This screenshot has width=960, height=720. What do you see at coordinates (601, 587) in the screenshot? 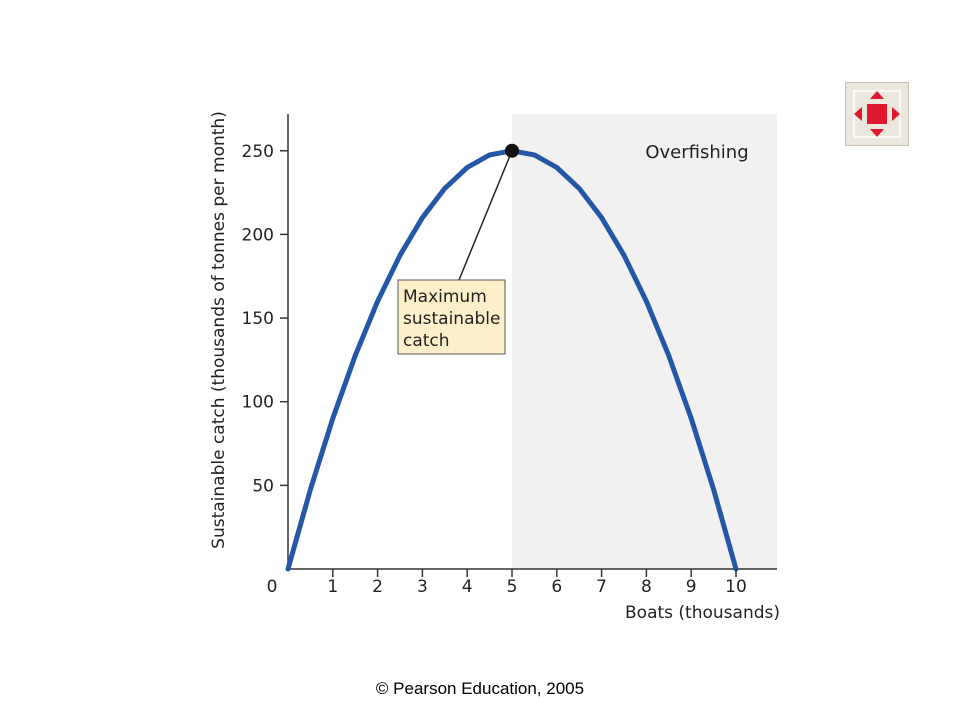
I see `x-tick-label: 7` at bounding box center [601, 587].